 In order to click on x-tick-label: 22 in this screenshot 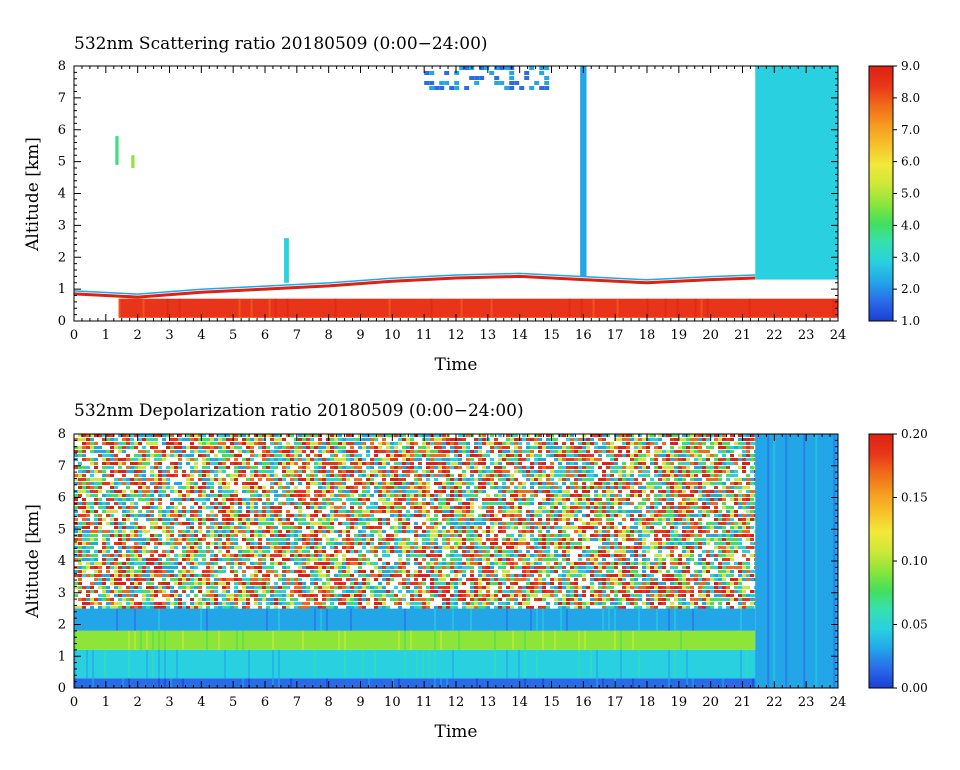, I will do `click(774, 702)`.